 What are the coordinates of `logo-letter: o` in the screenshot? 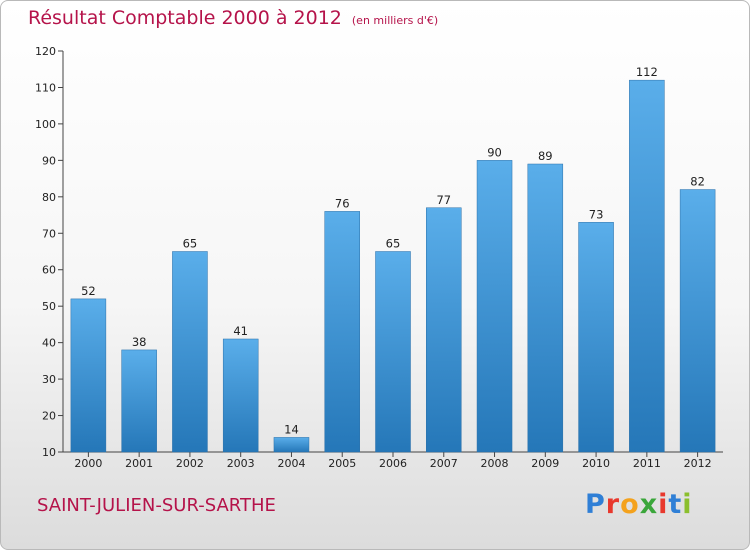 It's located at (630, 504).